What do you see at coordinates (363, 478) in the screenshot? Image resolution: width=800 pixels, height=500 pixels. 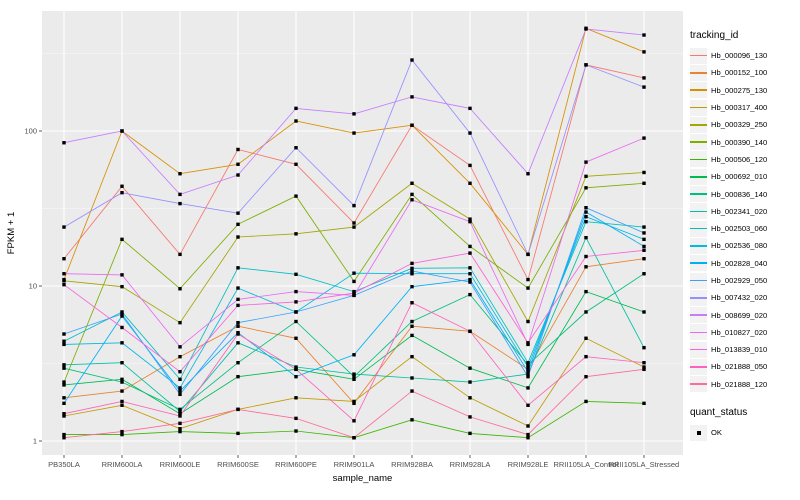 I see `x-axis-title: sample_name` at bounding box center [363, 478].